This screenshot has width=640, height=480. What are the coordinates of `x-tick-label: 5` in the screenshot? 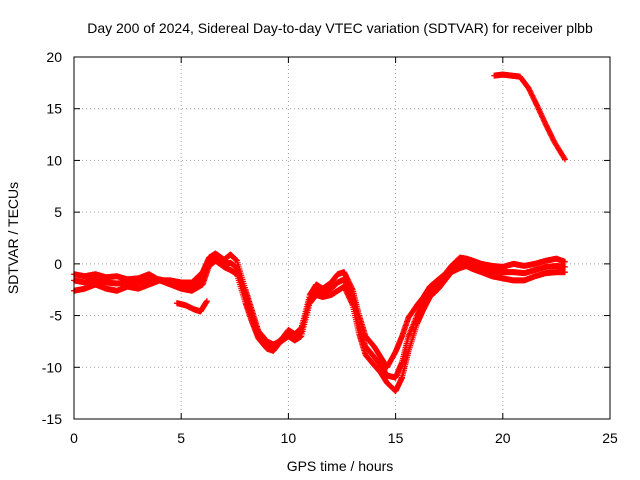 It's located at (181, 438).